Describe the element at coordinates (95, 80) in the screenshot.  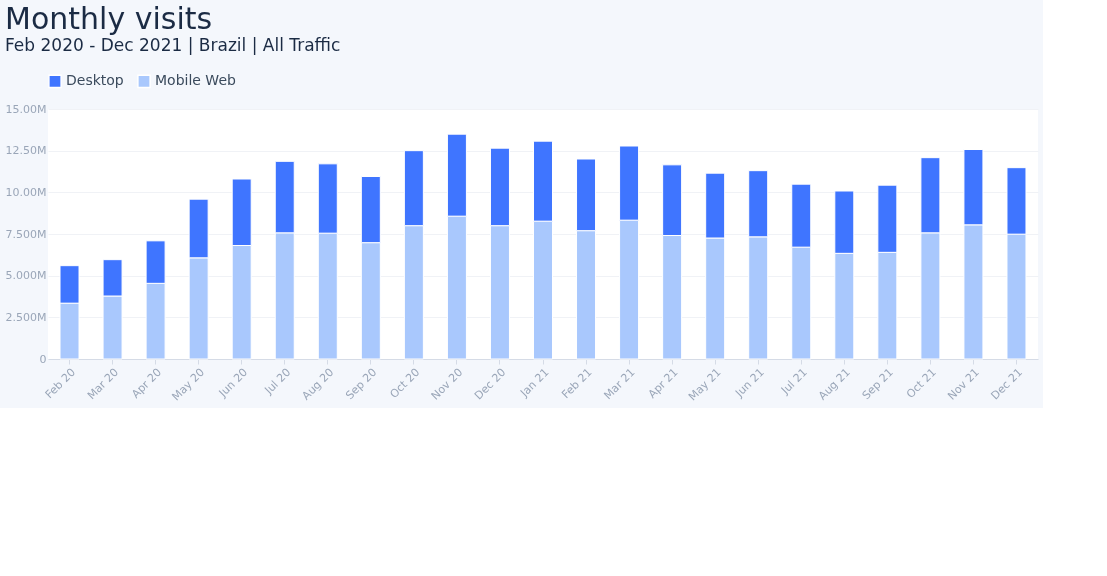
I see `legend-label: Desktop` at that location.